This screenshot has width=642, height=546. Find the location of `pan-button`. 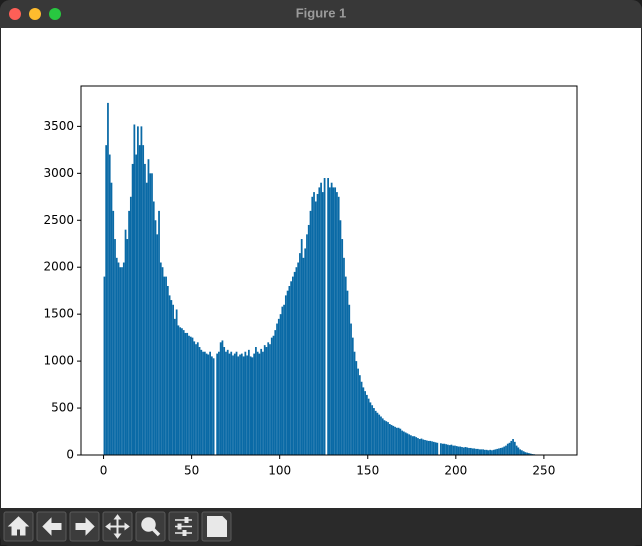

pan-button is located at coordinates (117, 526).